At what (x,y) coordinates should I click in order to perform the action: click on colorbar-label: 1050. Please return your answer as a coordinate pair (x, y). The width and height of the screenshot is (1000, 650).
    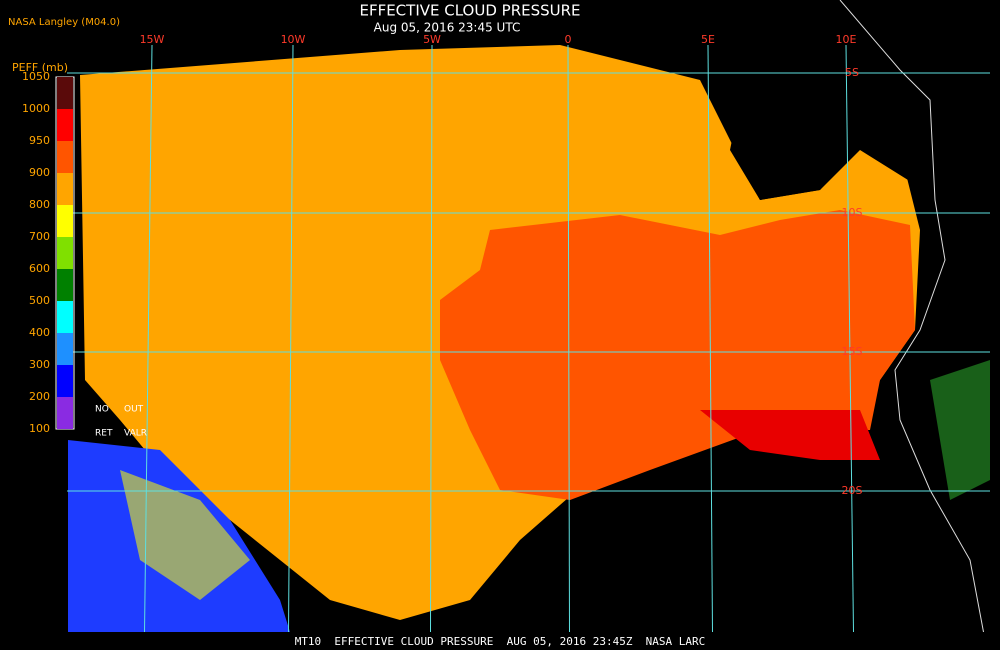
    Looking at the image, I should click on (36, 76).